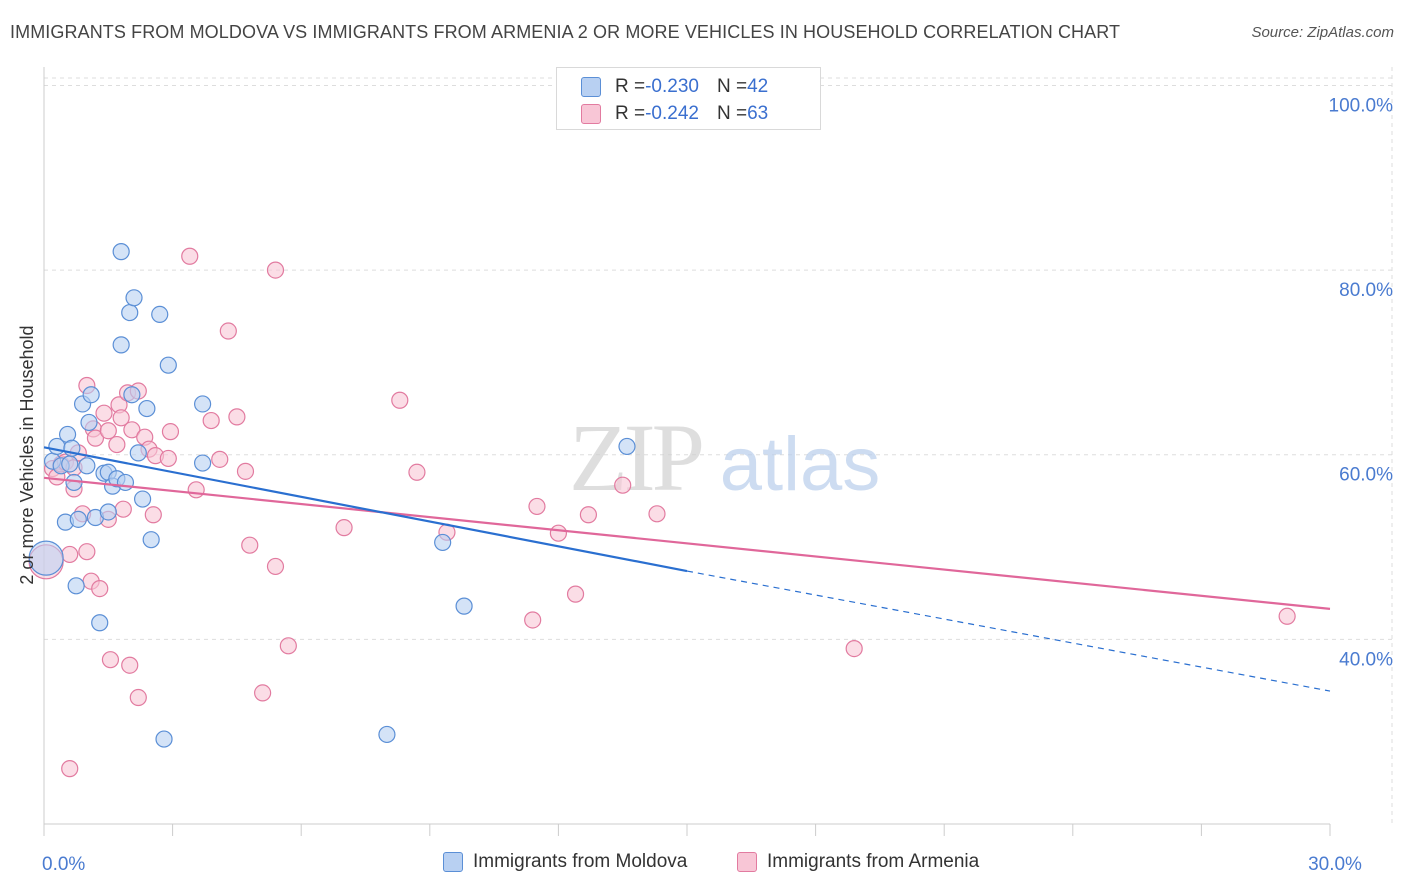 The image size is (1406, 892). I want to click on x-tick-label-0: 0.0%, so click(63, 864).